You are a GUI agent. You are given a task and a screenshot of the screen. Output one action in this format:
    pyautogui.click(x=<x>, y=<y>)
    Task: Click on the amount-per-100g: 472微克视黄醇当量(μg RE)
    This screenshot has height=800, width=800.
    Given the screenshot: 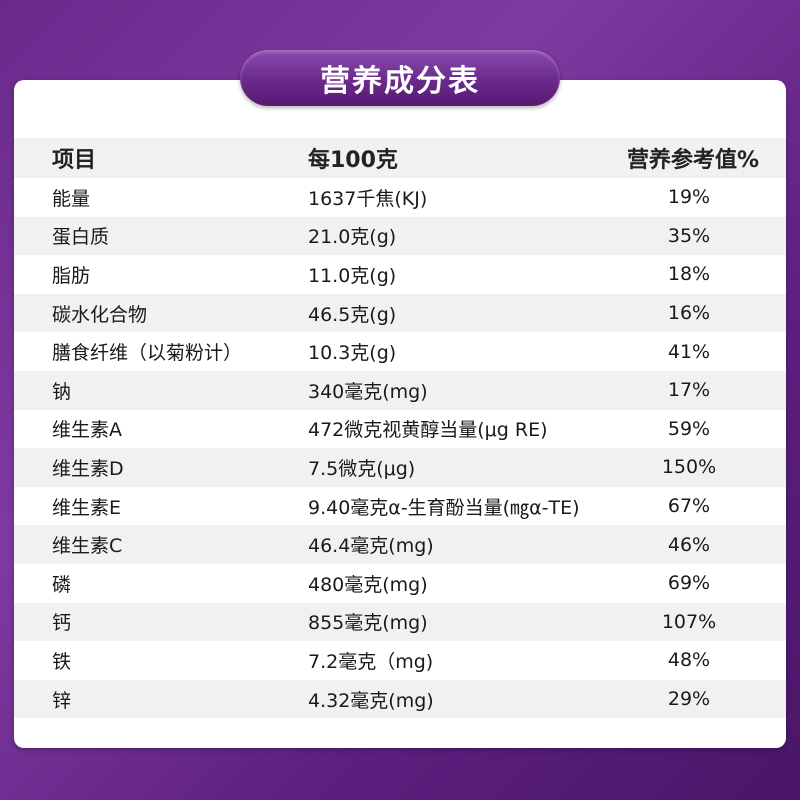 What is the action you would take?
    pyautogui.click(x=428, y=430)
    